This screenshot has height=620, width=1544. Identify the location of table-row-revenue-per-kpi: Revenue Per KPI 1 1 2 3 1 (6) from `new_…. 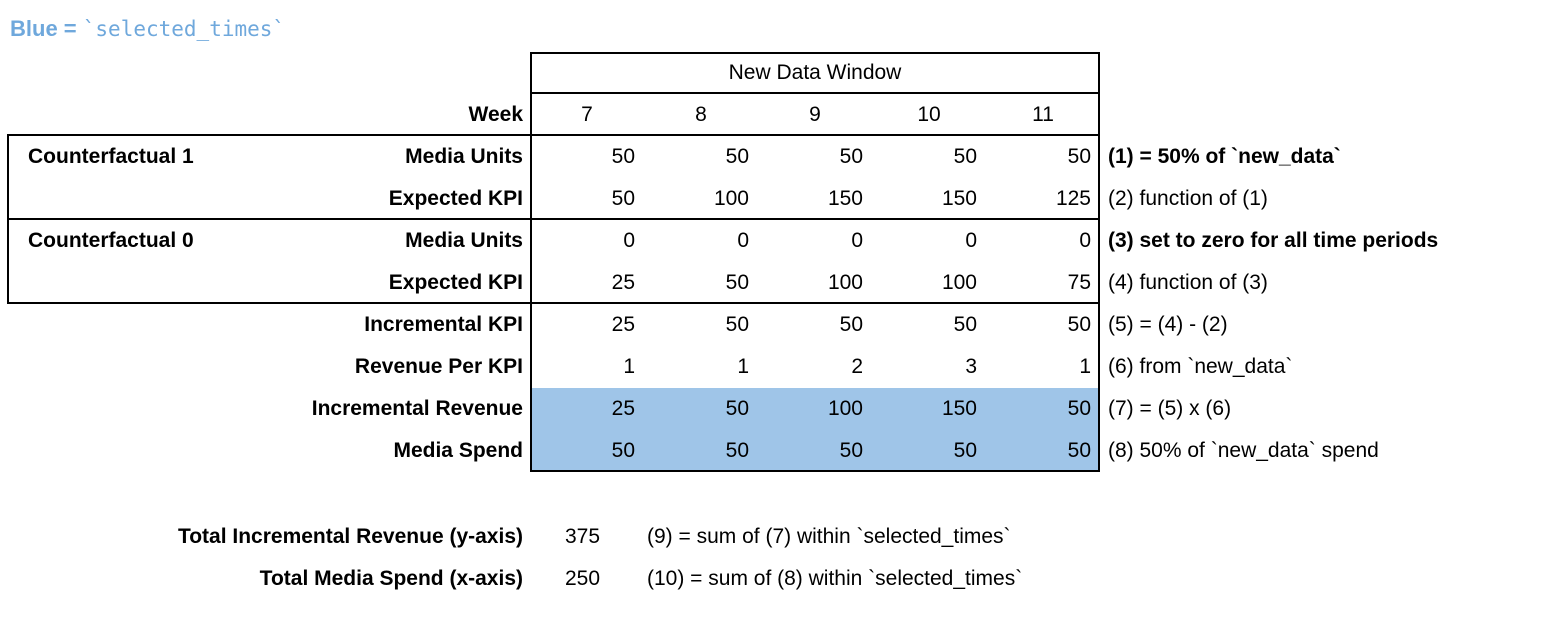
(772, 367).